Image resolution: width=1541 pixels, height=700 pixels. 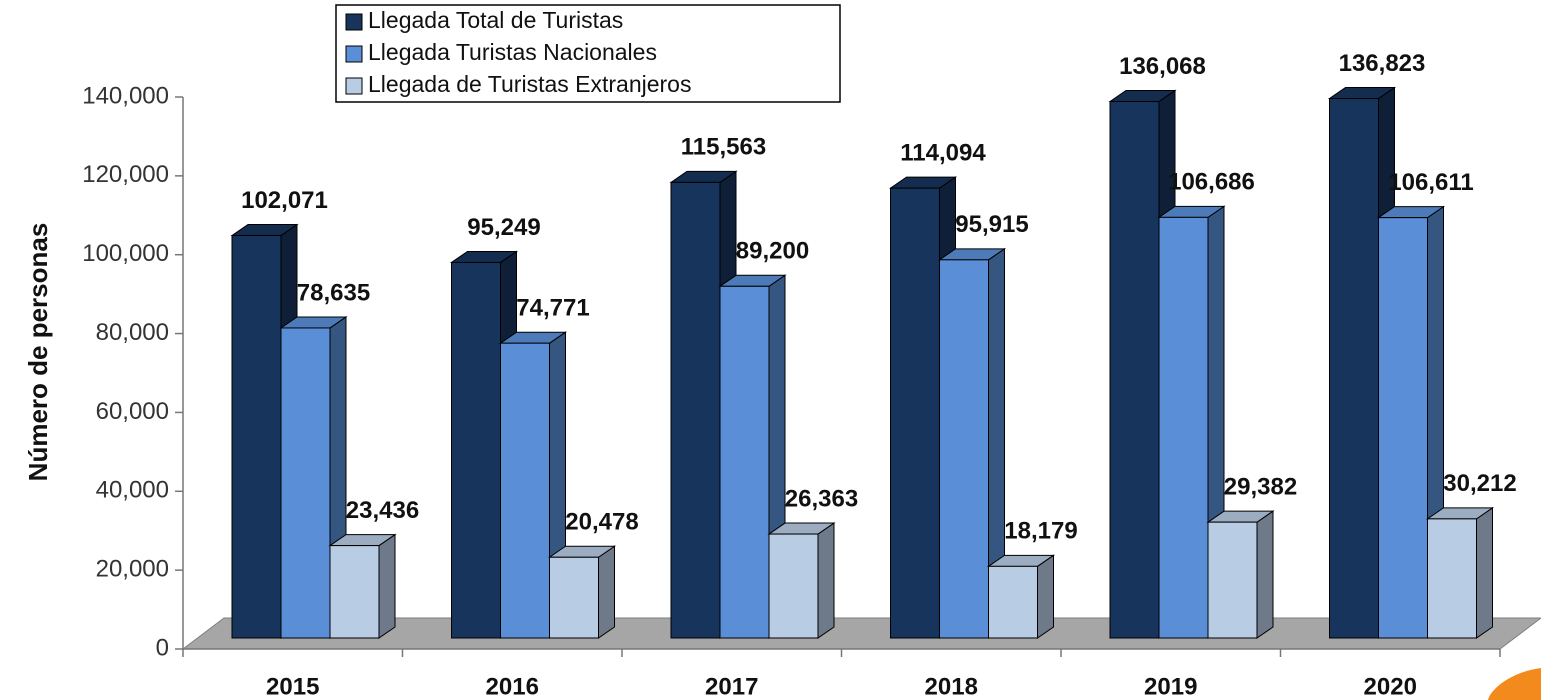 What do you see at coordinates (284, 200) in the screenshot?
I see `value-label: 102,071` at bounding box center [284, 200].